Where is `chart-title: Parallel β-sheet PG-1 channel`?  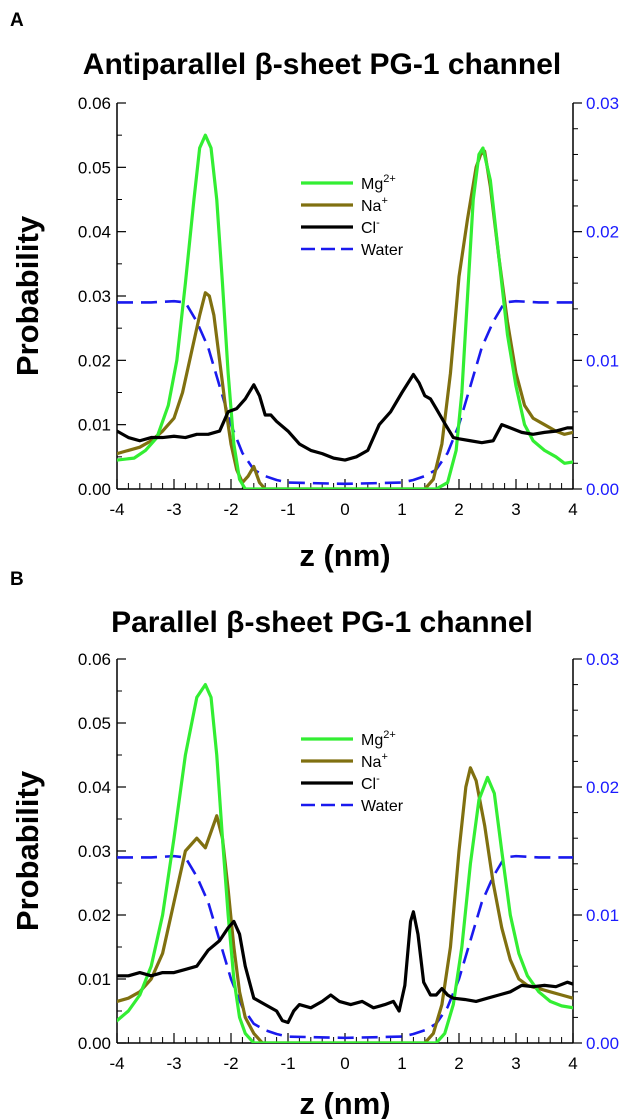 chart-title: Parallel β-sheet PG-1 channel is located at coordinates (322, 622).